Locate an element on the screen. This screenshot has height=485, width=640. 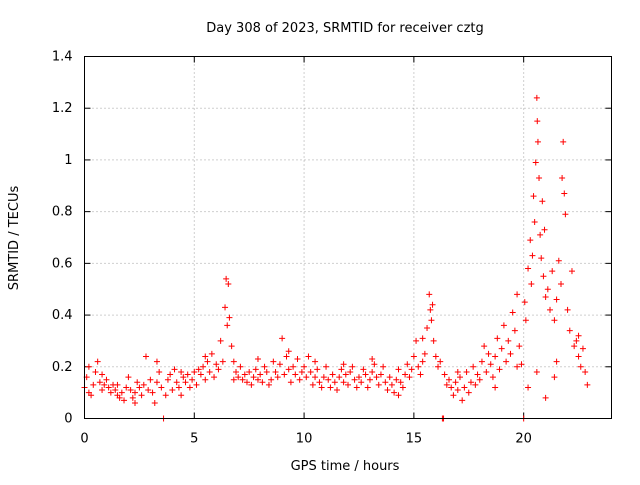
y-tick-label: 1.4 is located at coordinates (62, 57).